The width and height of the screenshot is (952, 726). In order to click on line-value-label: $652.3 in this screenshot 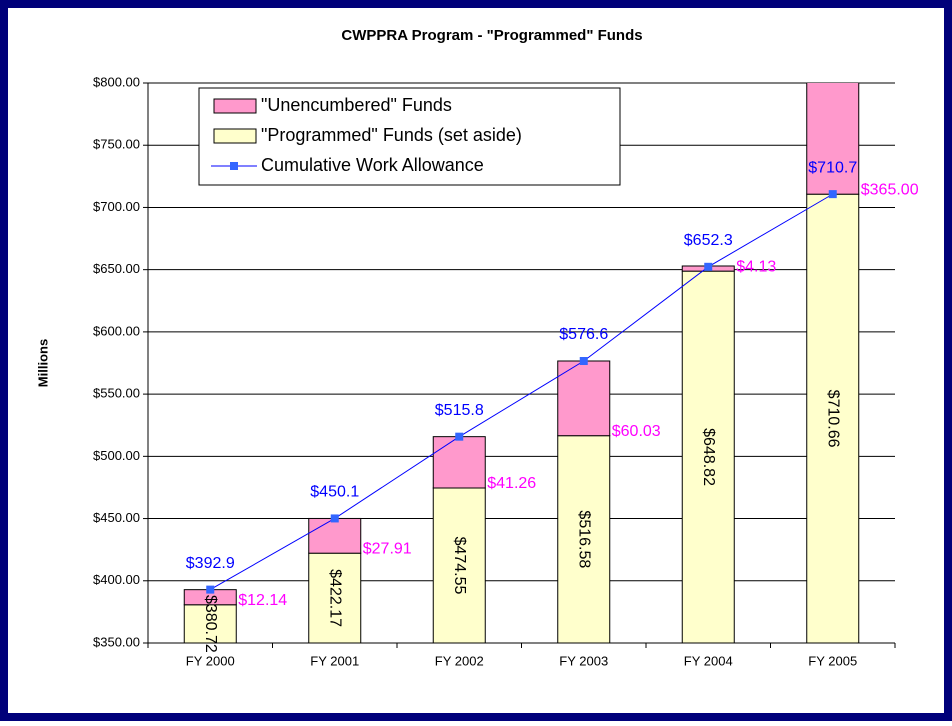, I will do `click(708, 240)`.